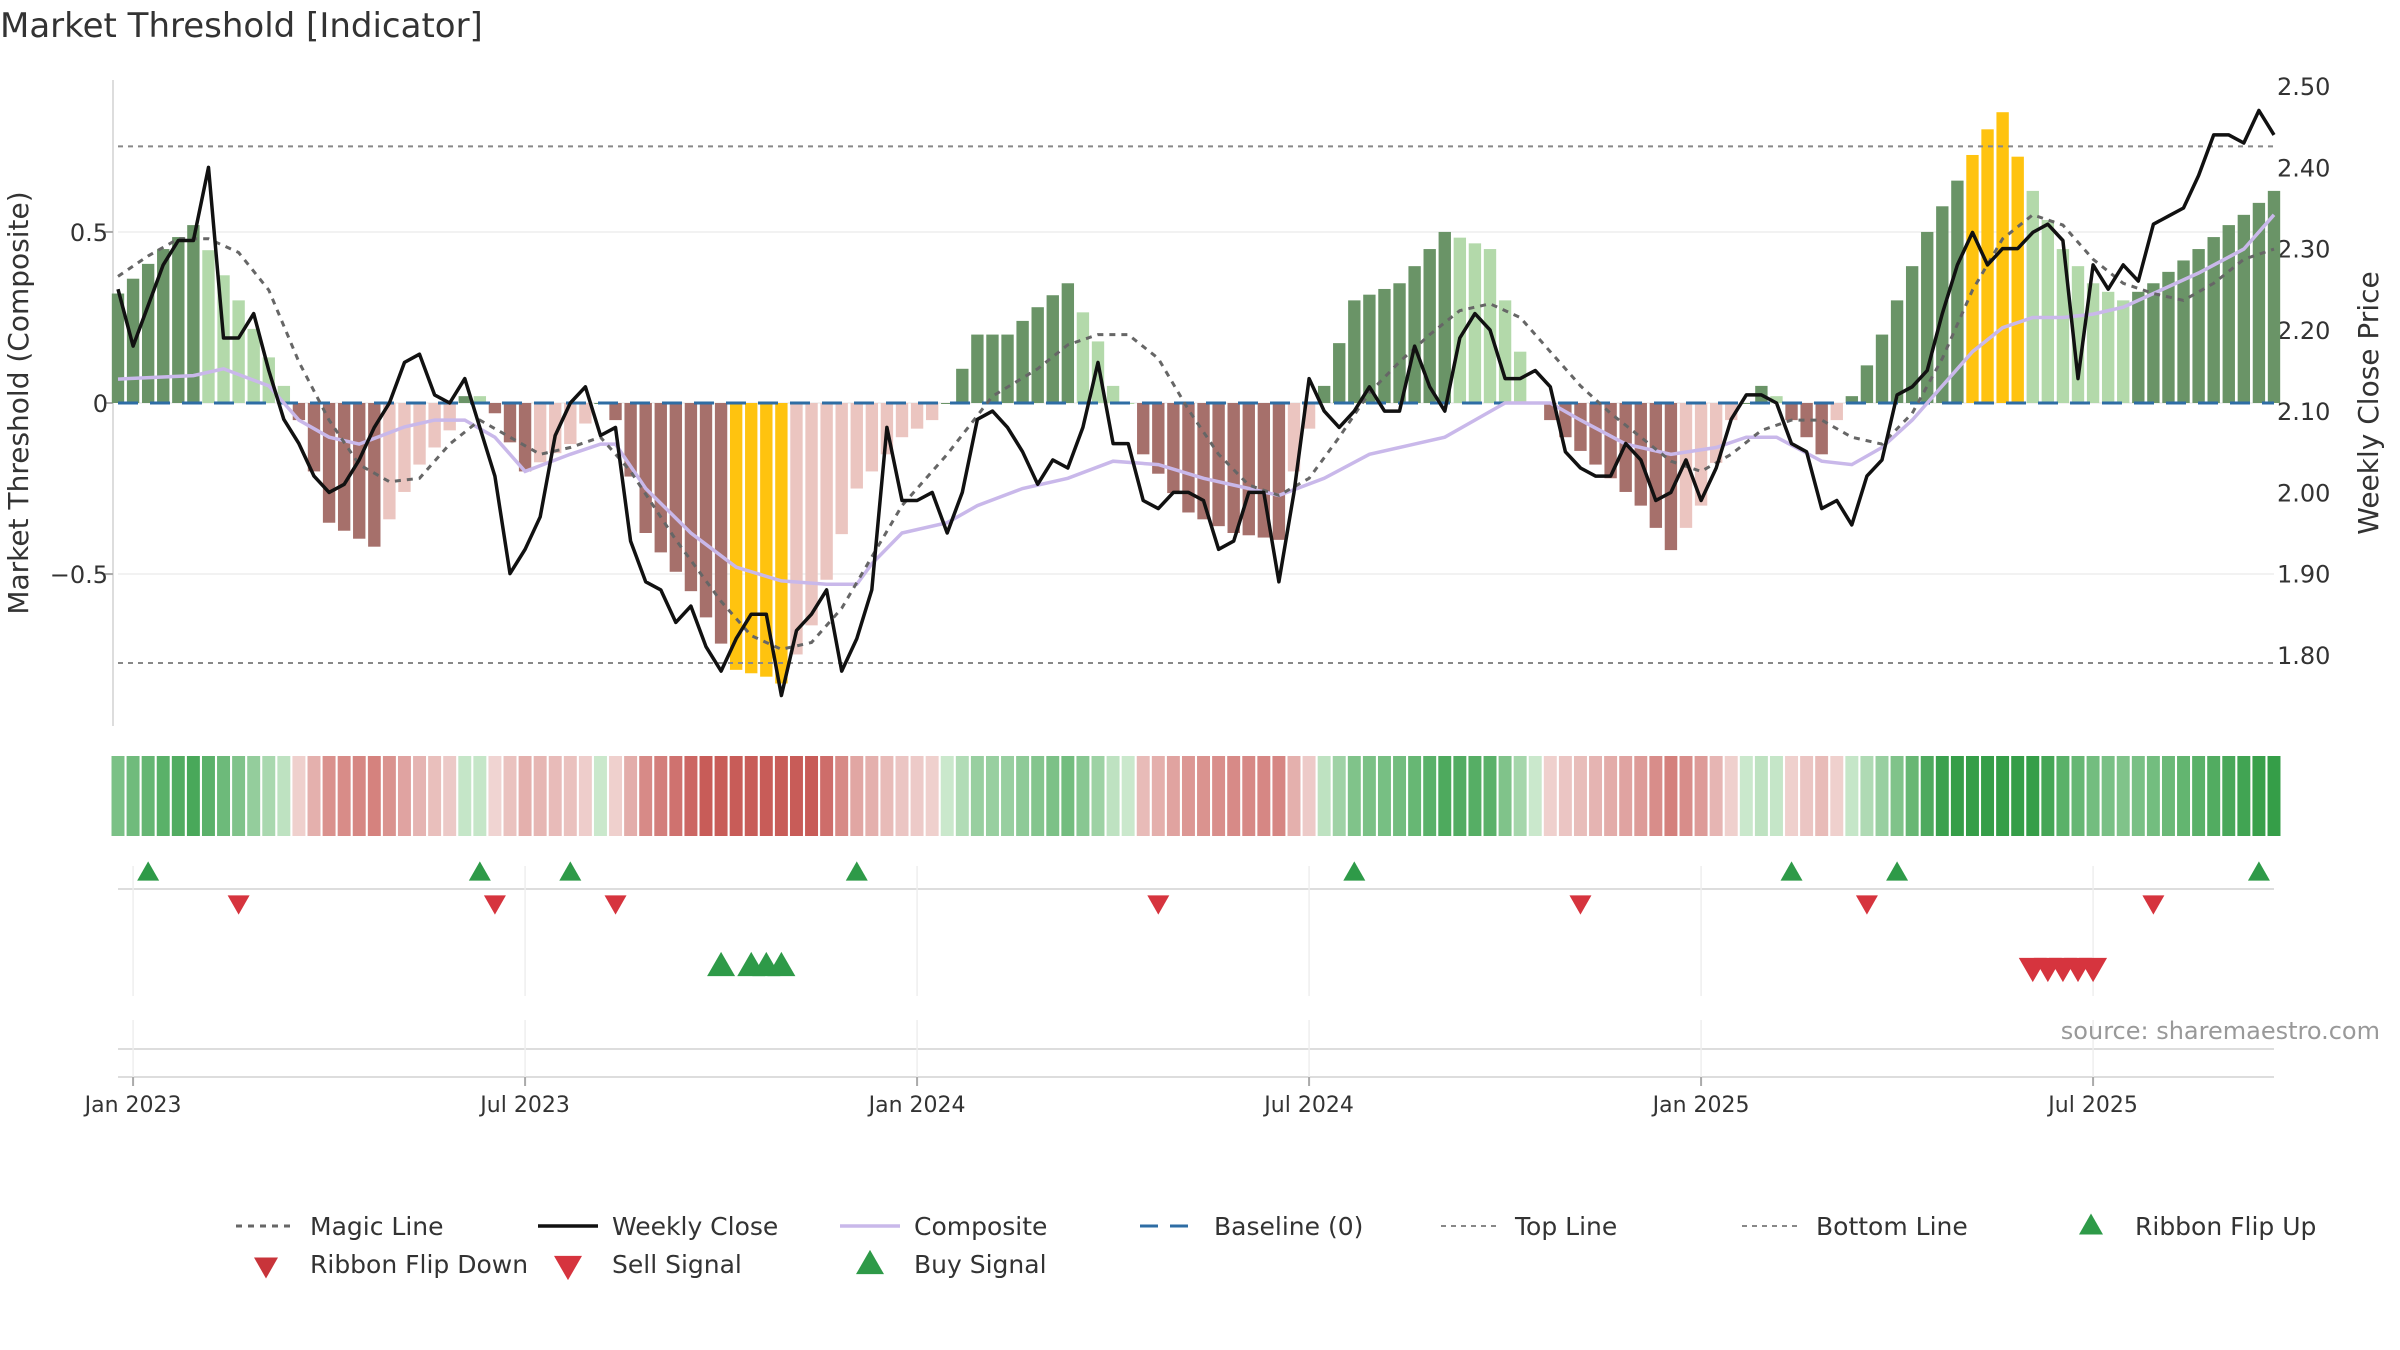 The image size is (2400, 1350). Describe the element at coordinates (524, 1105) in the screenshot. I see `x-tick-label: Jul 2023` at that location.